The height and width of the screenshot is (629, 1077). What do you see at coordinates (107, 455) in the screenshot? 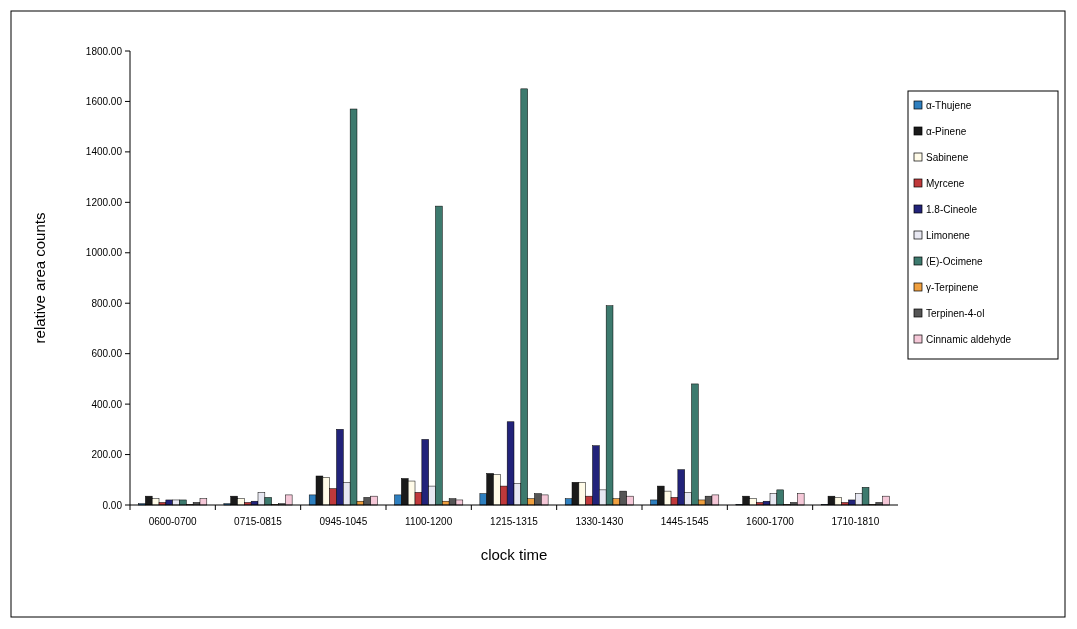
I see `y-tick-label: 200.00` at bounding box center [107, 455].